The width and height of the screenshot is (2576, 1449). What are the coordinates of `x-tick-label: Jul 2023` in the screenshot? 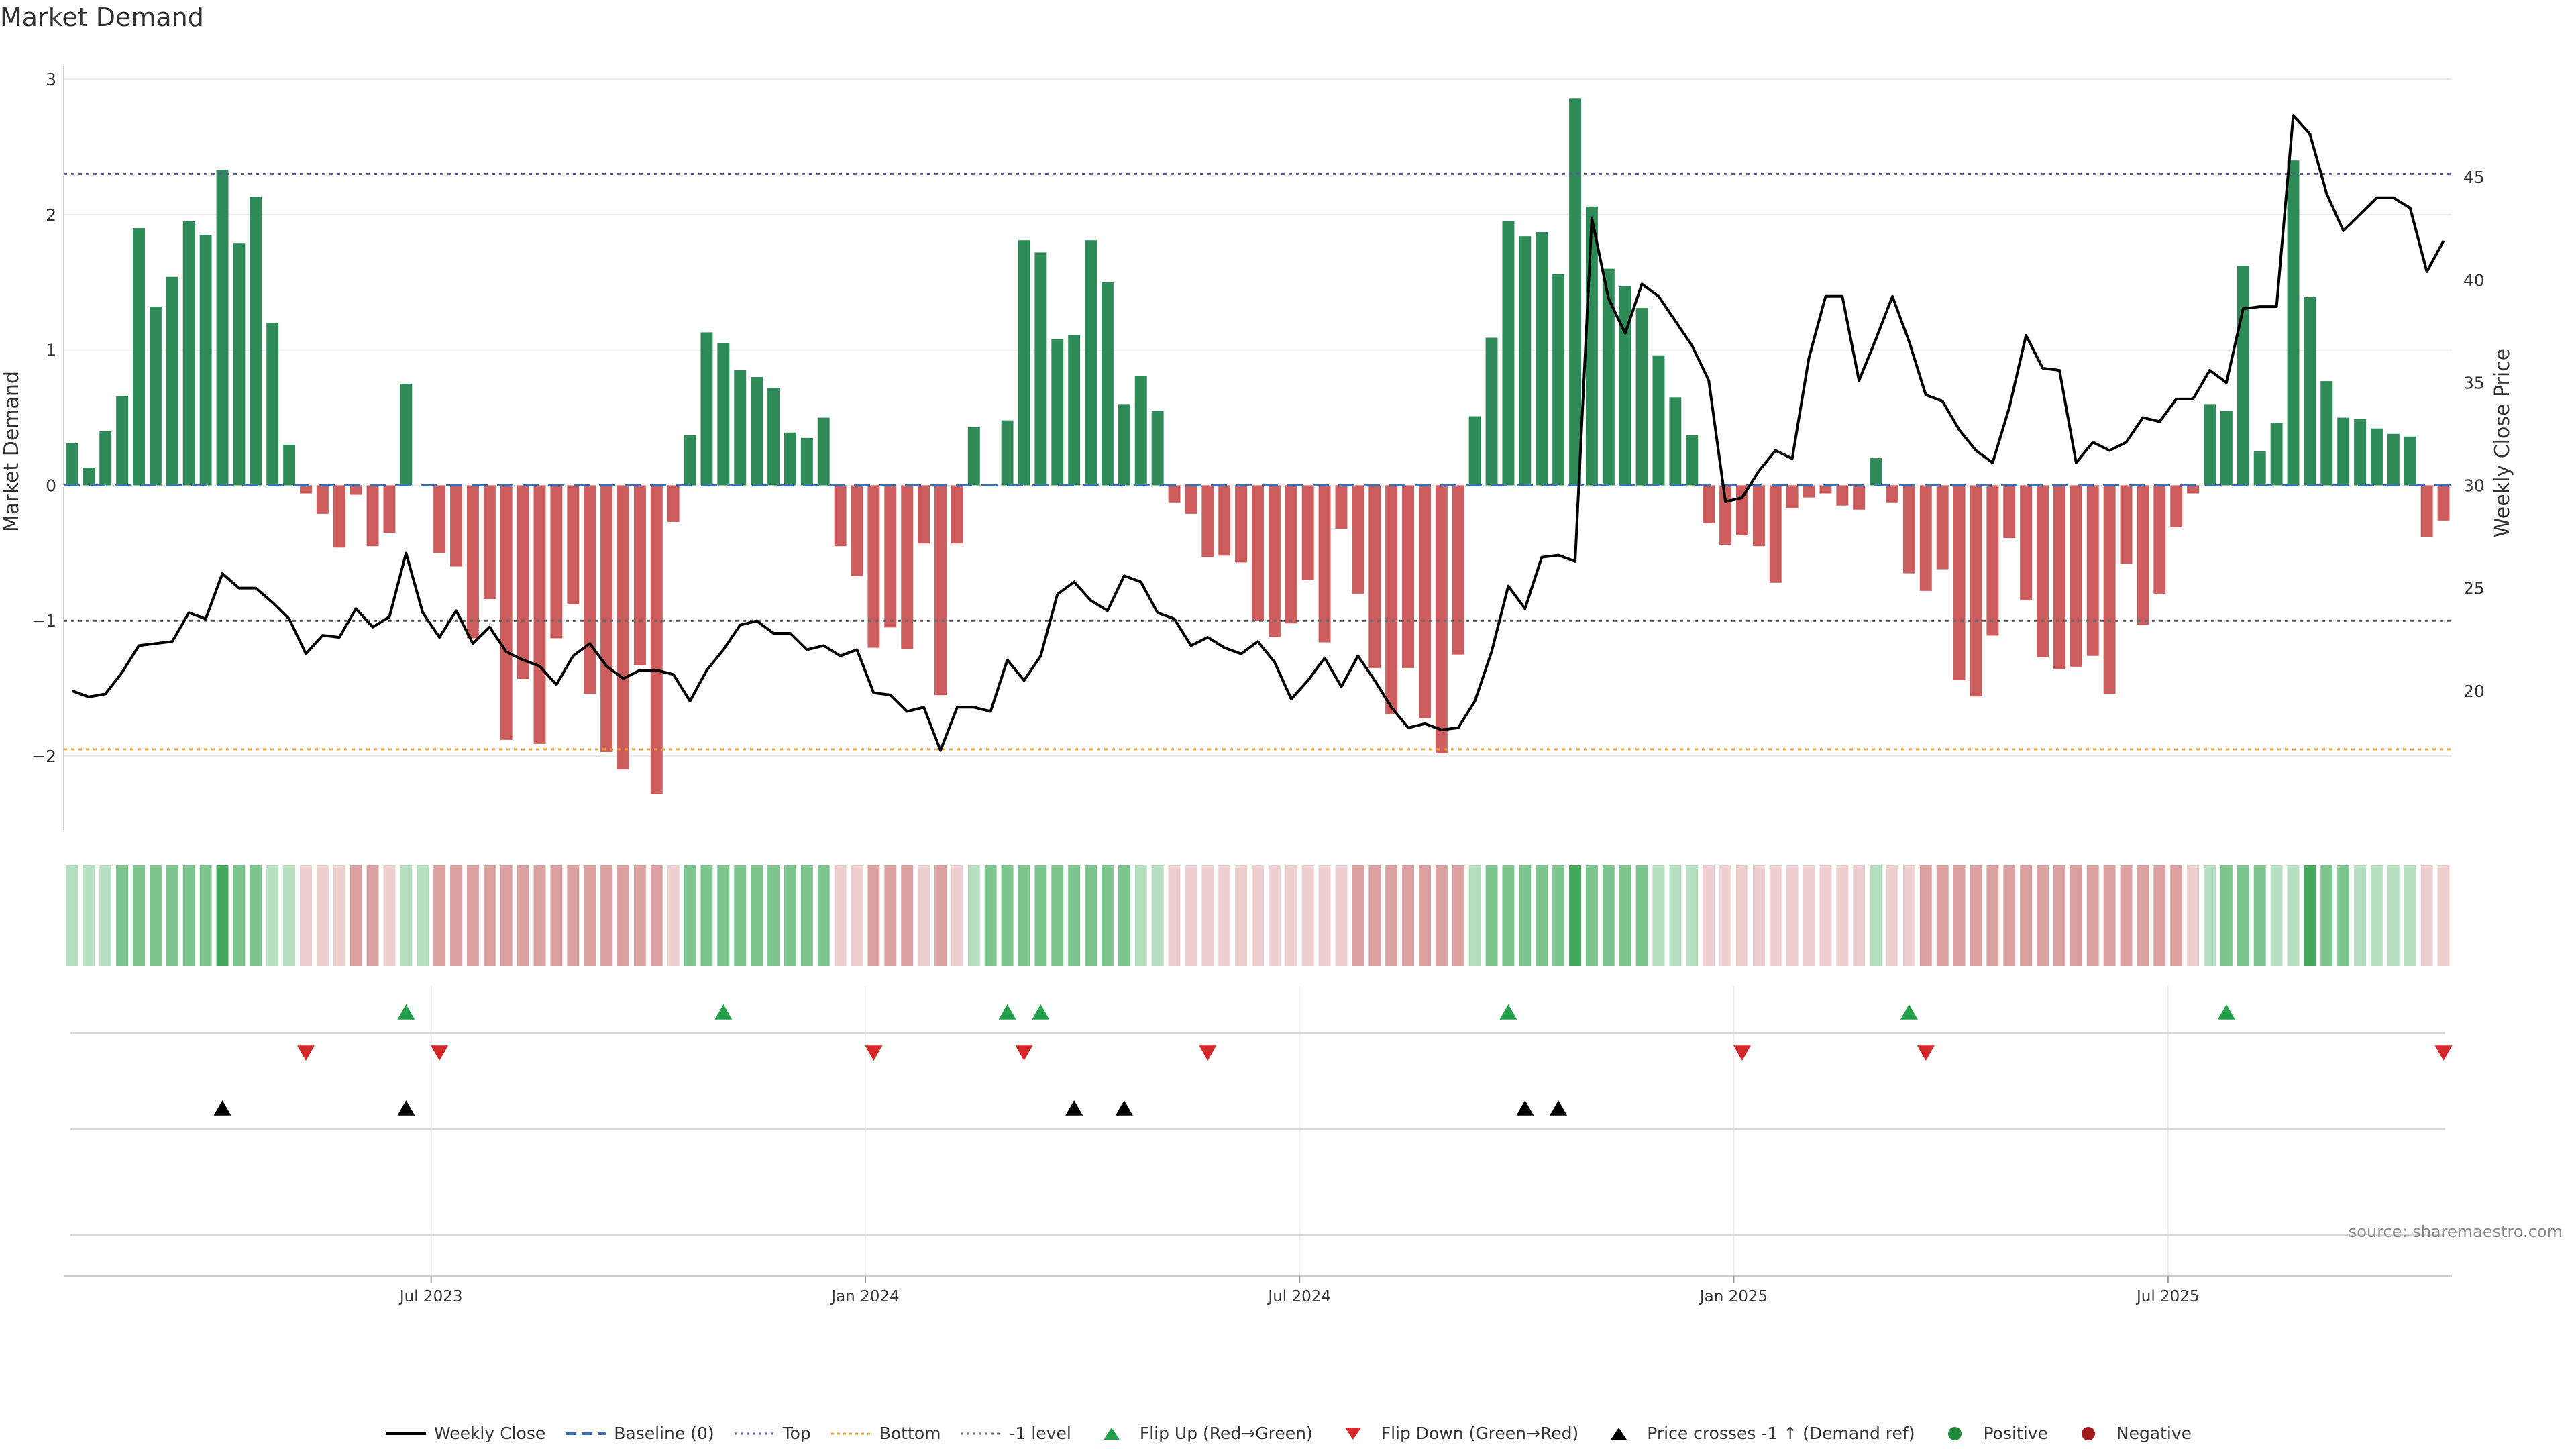 It's located at (430, 1296).